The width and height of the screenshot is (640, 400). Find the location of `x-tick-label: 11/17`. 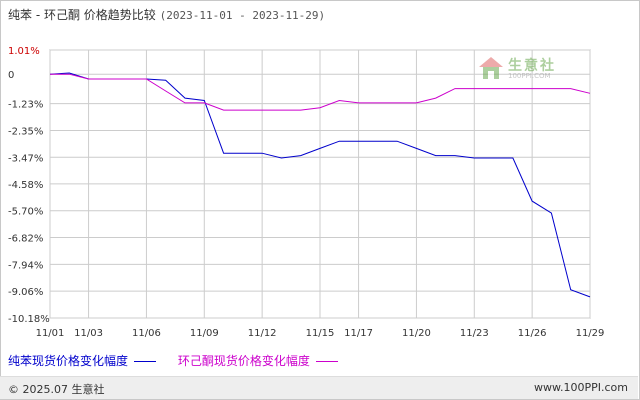

x-tick-label: 11/17 is located at coordinates (358, 333).